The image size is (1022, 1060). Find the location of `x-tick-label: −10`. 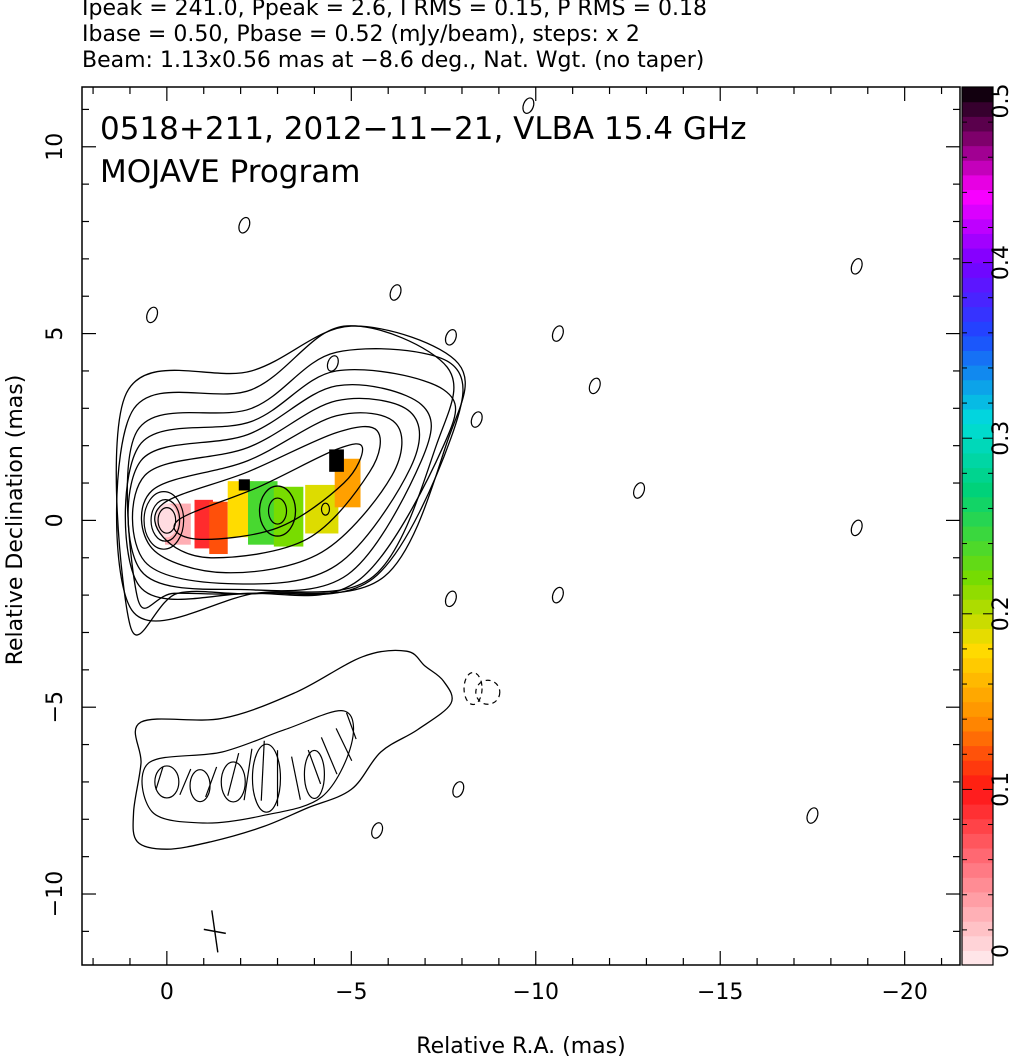

x-tick-label: −10 is located at coordinates (536, 992).